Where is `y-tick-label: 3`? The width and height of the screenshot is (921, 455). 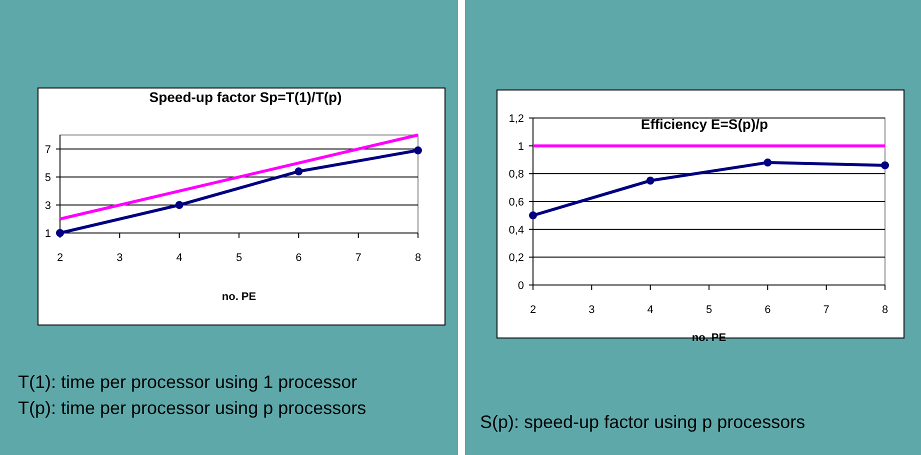
y-tick-label: 3 is located at coordinates (47, 206).